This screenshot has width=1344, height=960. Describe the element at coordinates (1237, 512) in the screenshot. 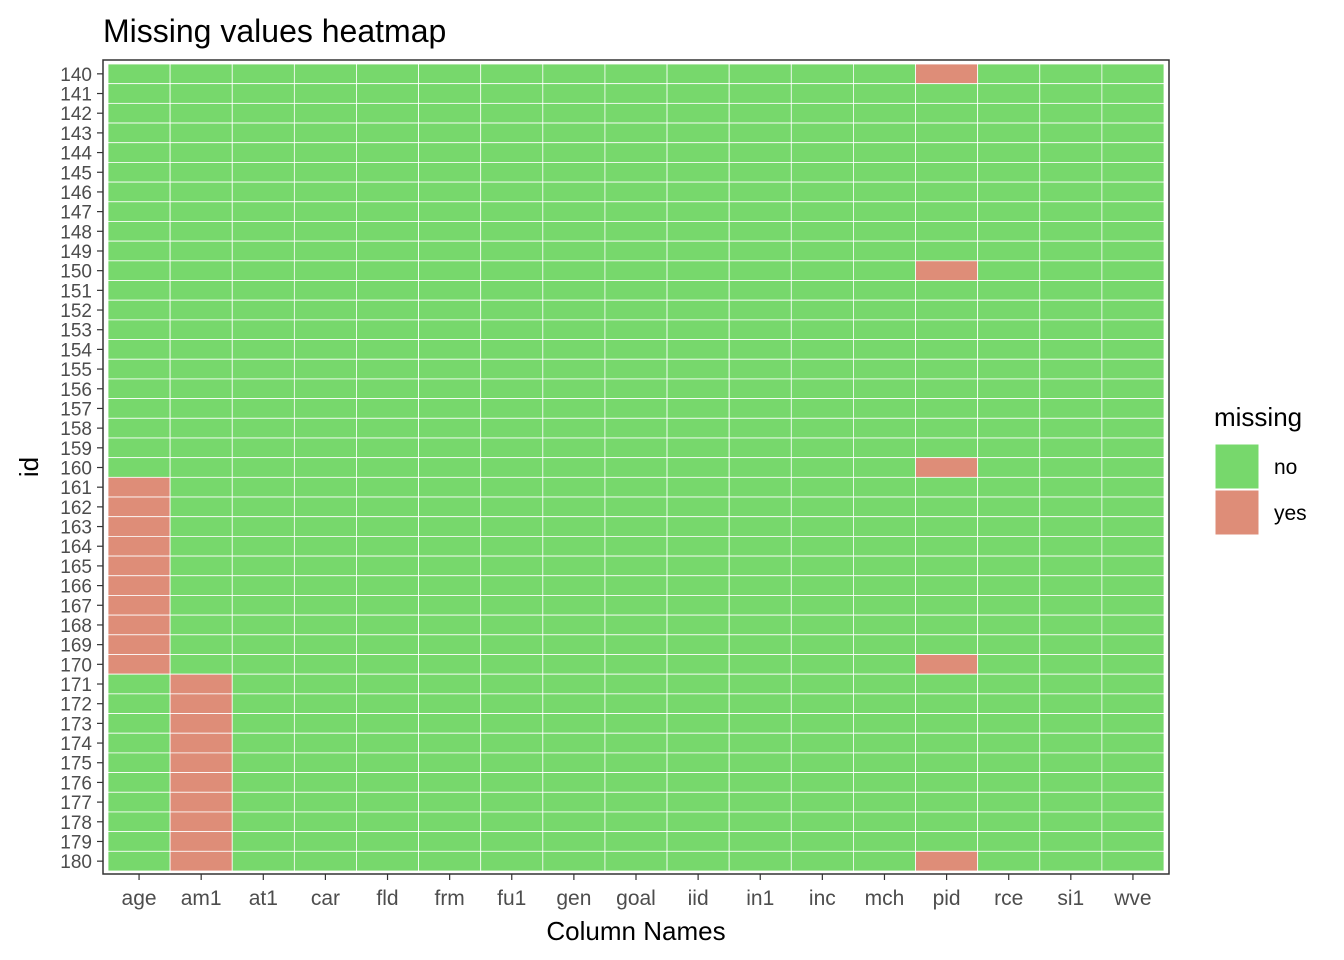

I see `legend-key-yes` at that location.